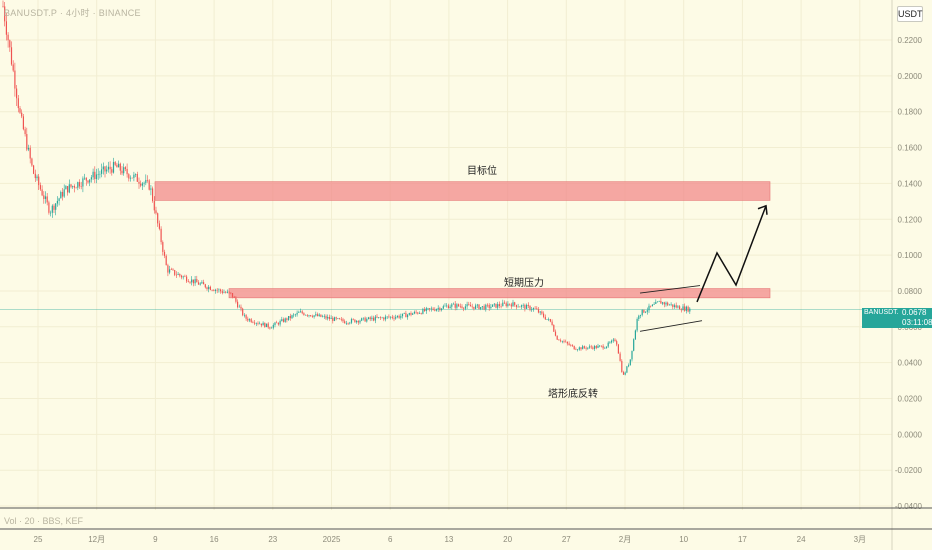 This screenshot has height=550, width=932. Describe the element at coordinates (910, 183) in the screenshot. I see `price-tick-label: 0.1400` at that location.